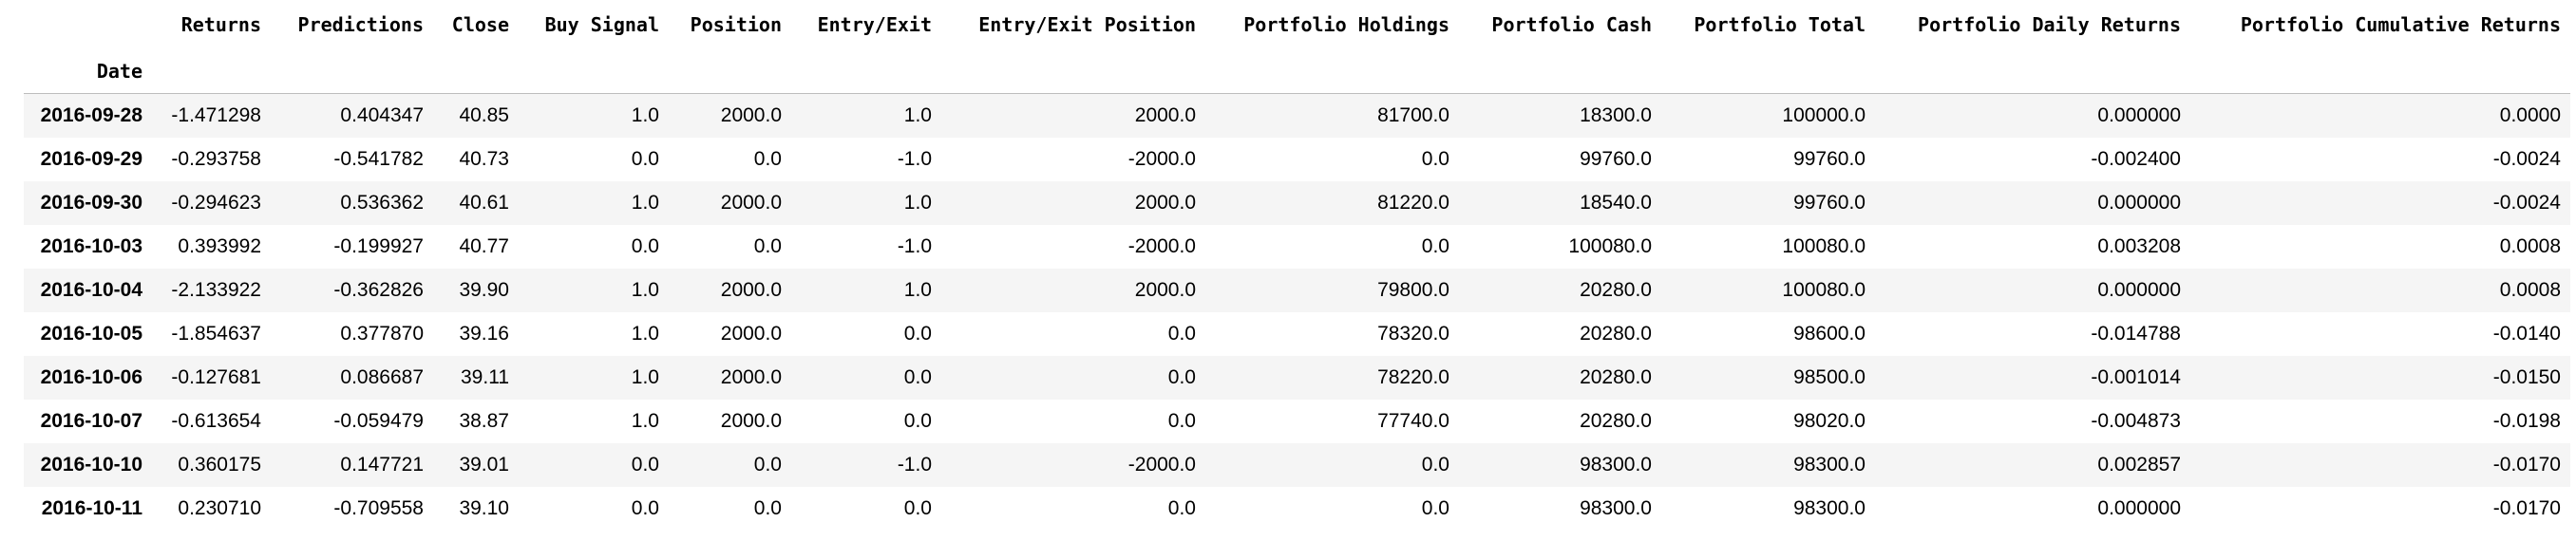 The height and width of the screenshot is (560, 2576). Describe the element at coordinates (91, 203) in the screenshot. I see `row-index: 2016-09-30` at that location.